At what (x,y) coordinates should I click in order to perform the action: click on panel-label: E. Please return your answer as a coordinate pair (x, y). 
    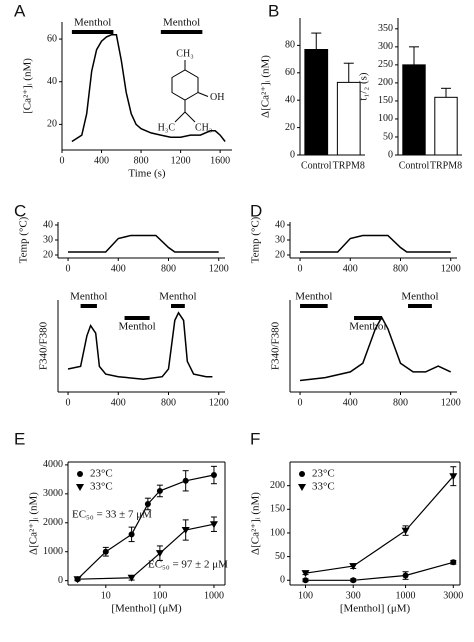
    Looking at the image, I should click on (19, 438).